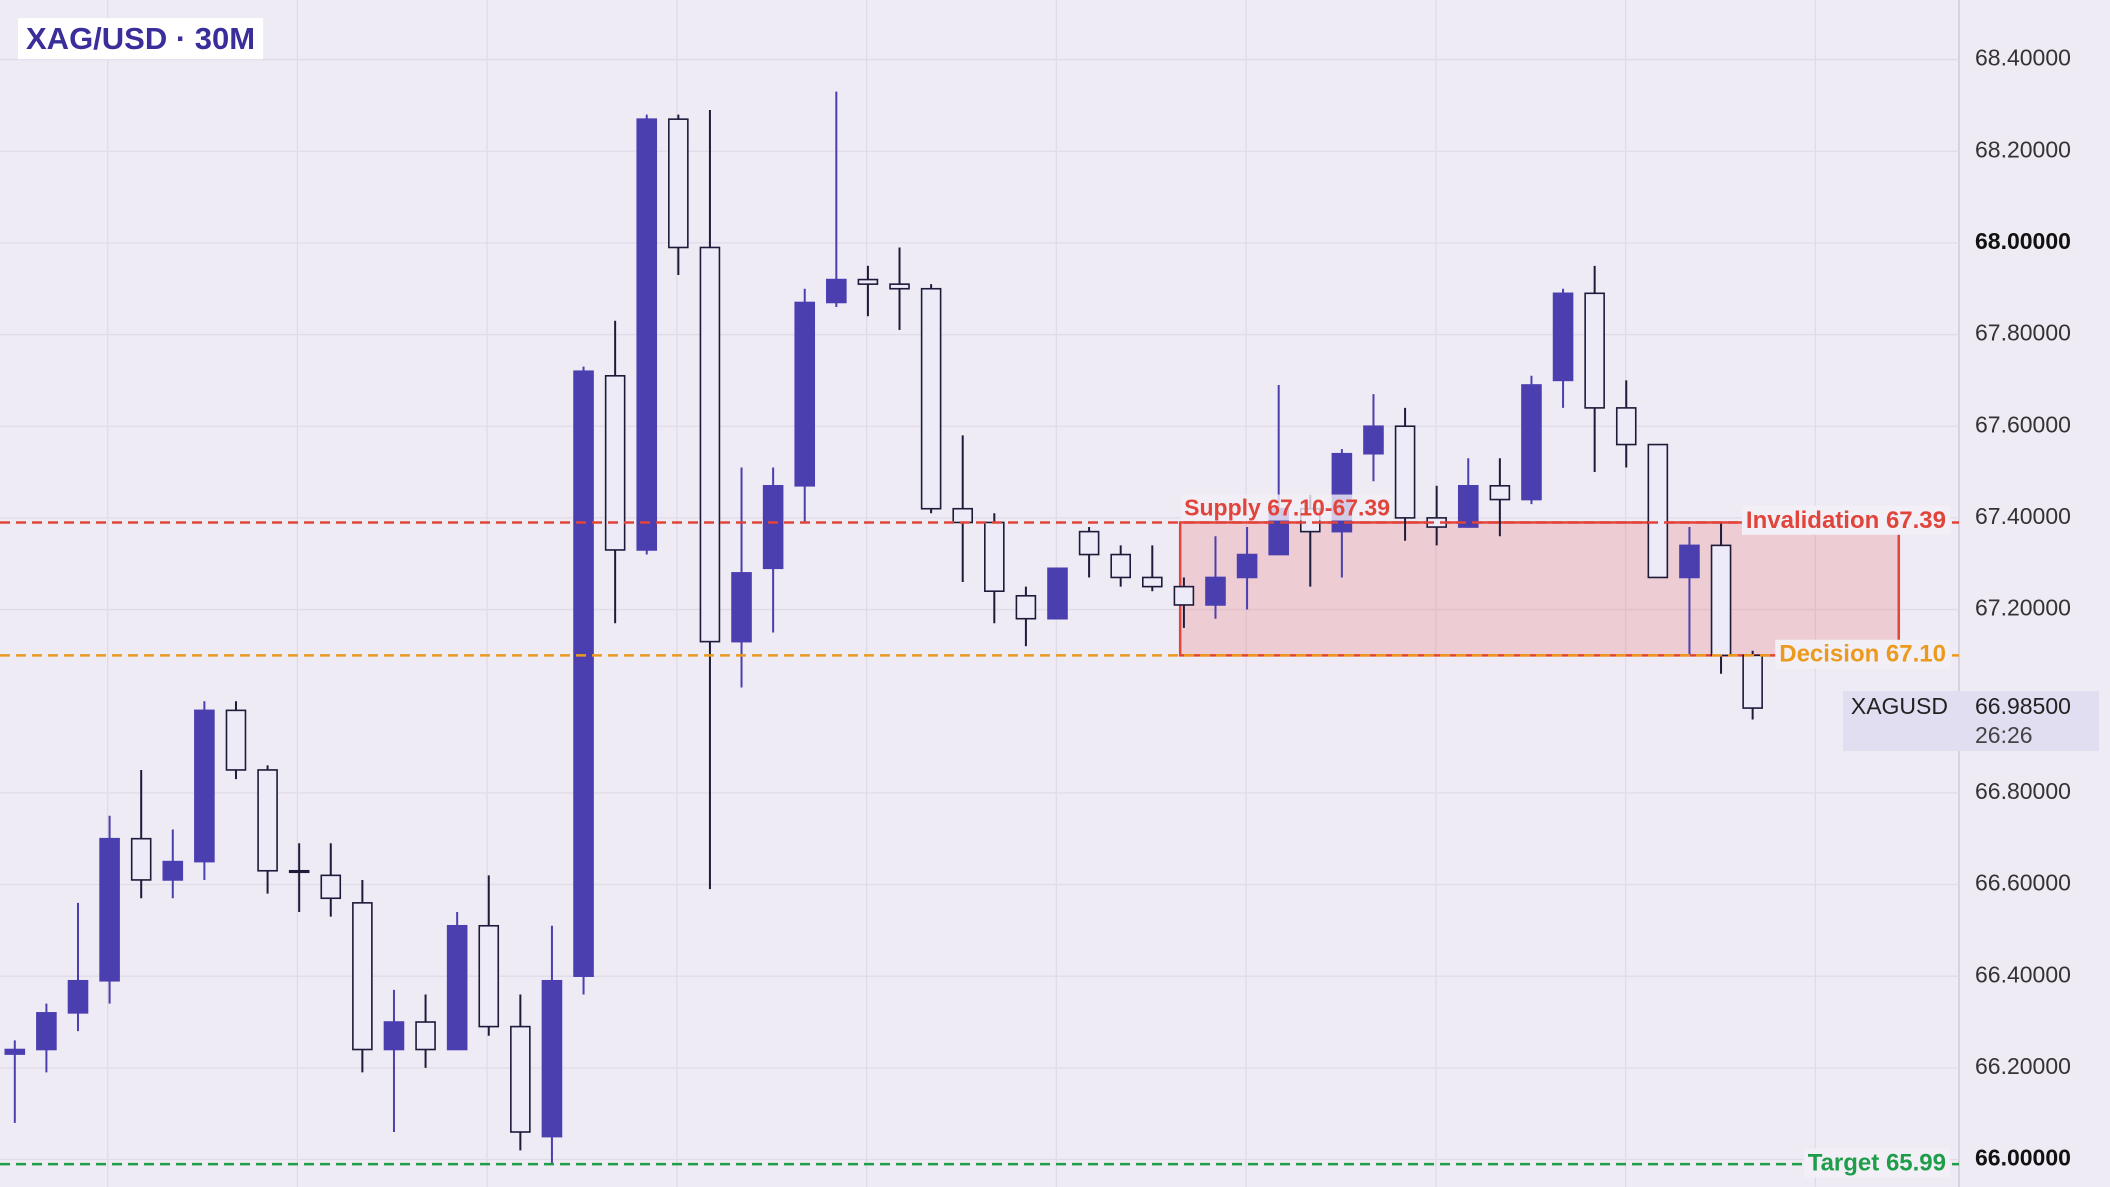  I want to click on y-tick-label: 66.00000, so click(2023, 1158).